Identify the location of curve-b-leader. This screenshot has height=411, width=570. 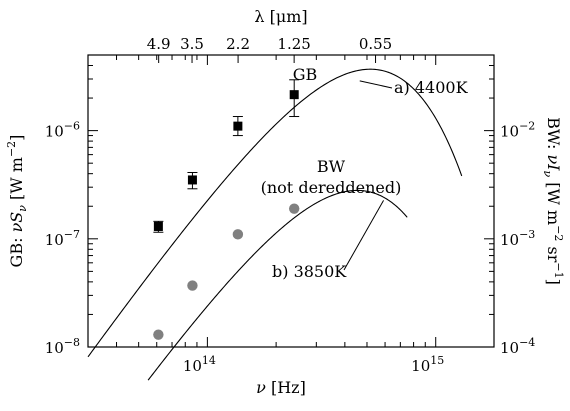
(364, 235).